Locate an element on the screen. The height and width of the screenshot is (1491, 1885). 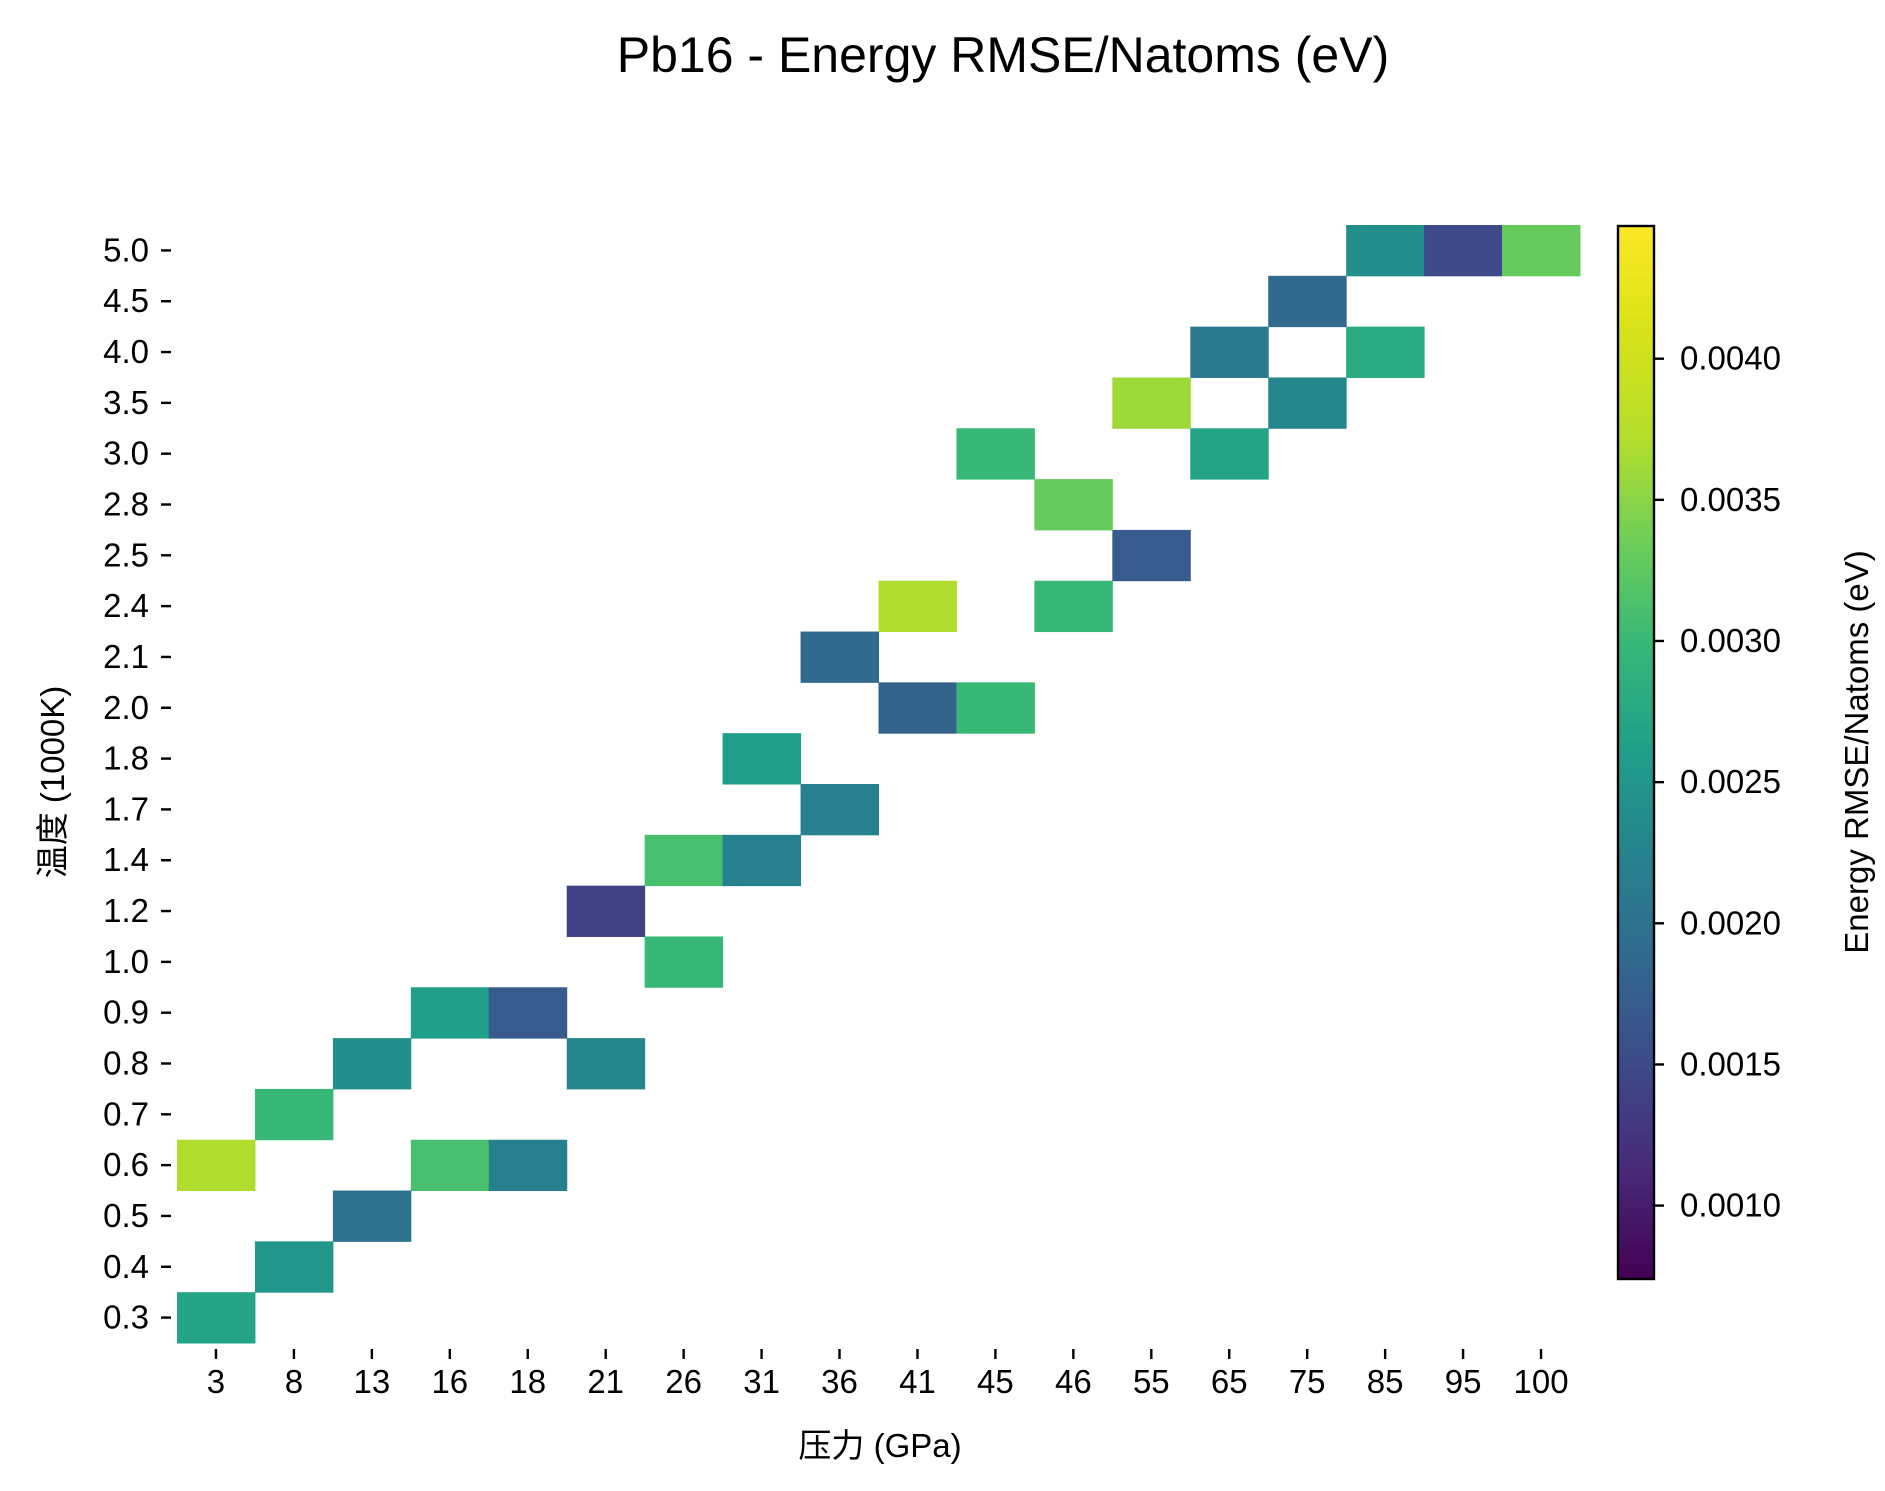
y-axis-label: 温度 (1000K) is located at coordinates (52, 782).